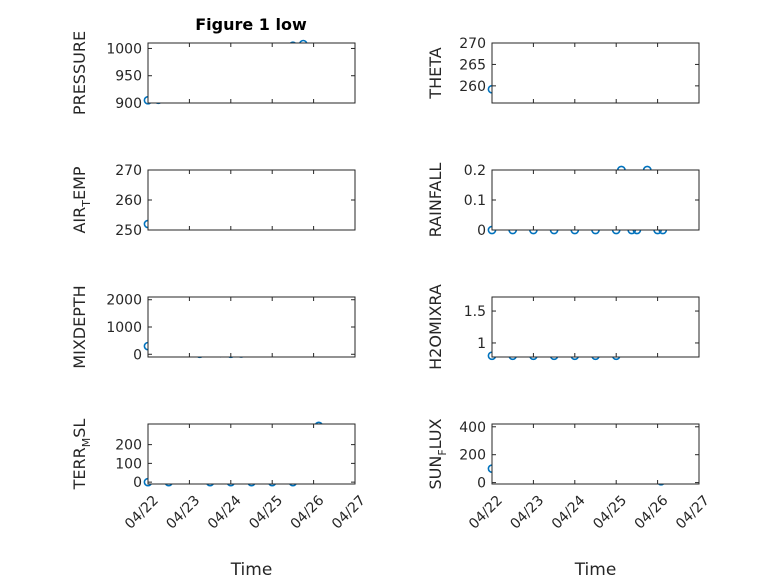 The width and height of the screenshot is (778, 583). Describe the element at coordinates (128, 77) in the screenshot. I see `y-tick-label: 950` at that location.